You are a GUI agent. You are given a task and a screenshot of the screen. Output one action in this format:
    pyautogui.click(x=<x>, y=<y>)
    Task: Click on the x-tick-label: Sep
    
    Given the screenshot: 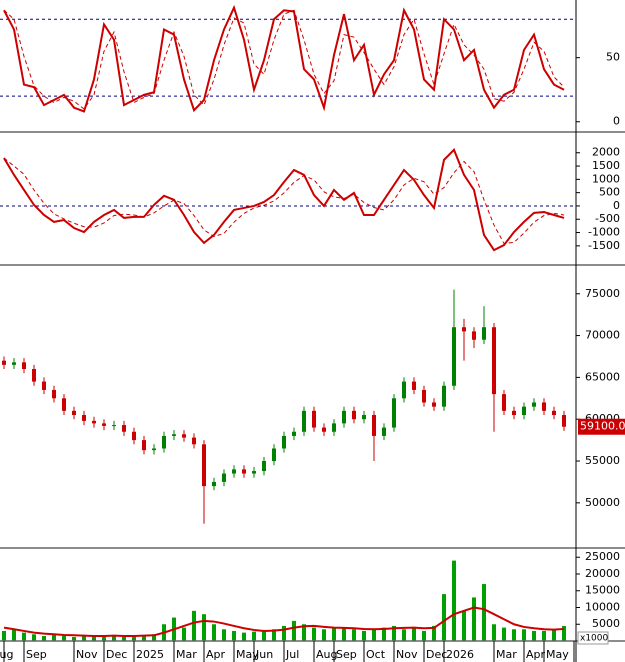 What is the action you would take?
    pyautogui.click(x=346, y=654)
    